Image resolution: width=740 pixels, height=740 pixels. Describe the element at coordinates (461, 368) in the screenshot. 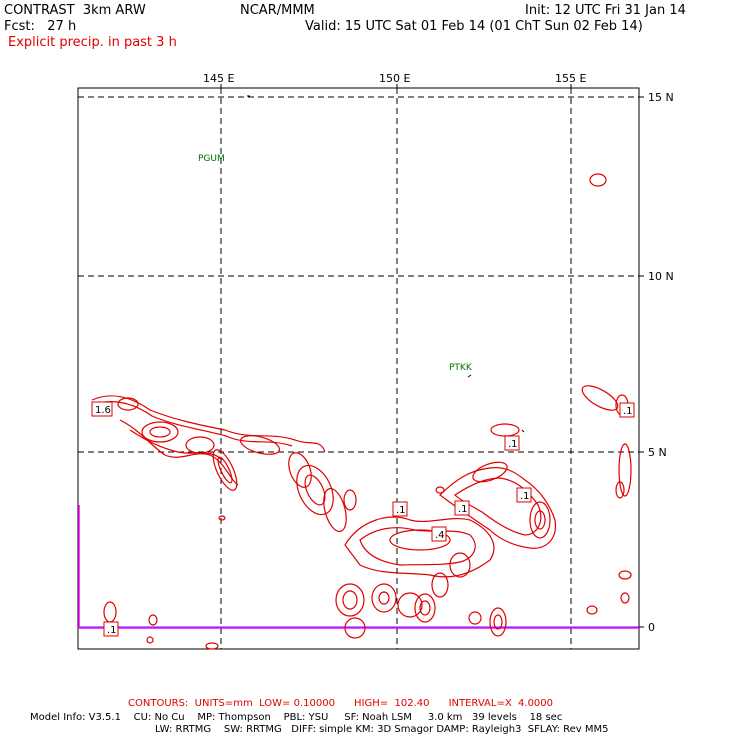

I see `station-ptkk: PTKK` at that location.